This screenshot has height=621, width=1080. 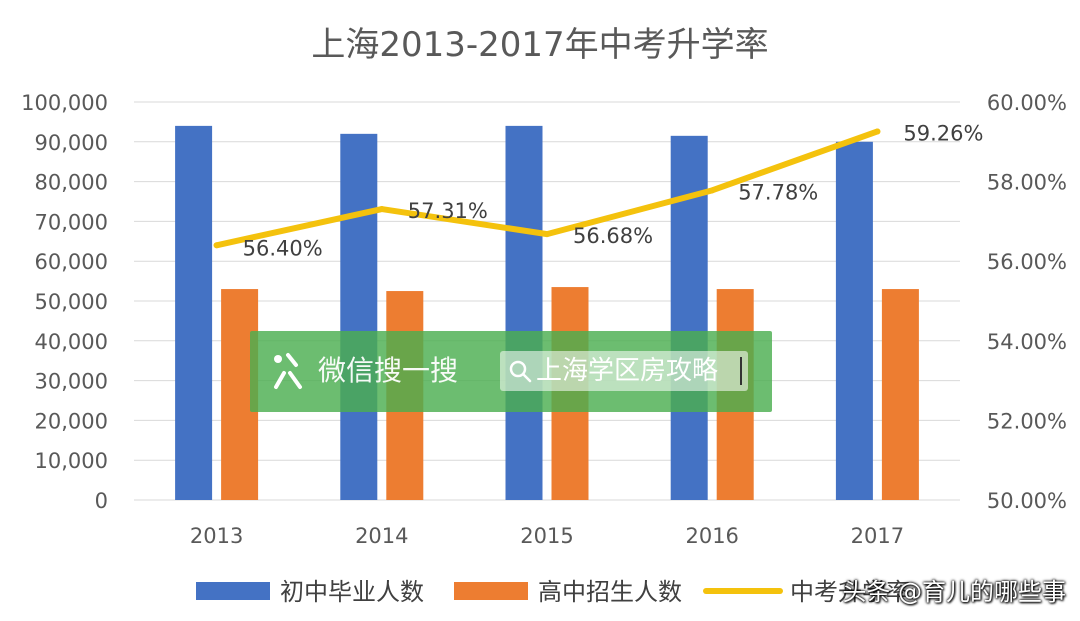 I want to click on left-tick-label: 10,000, so click(x=71, y=461).